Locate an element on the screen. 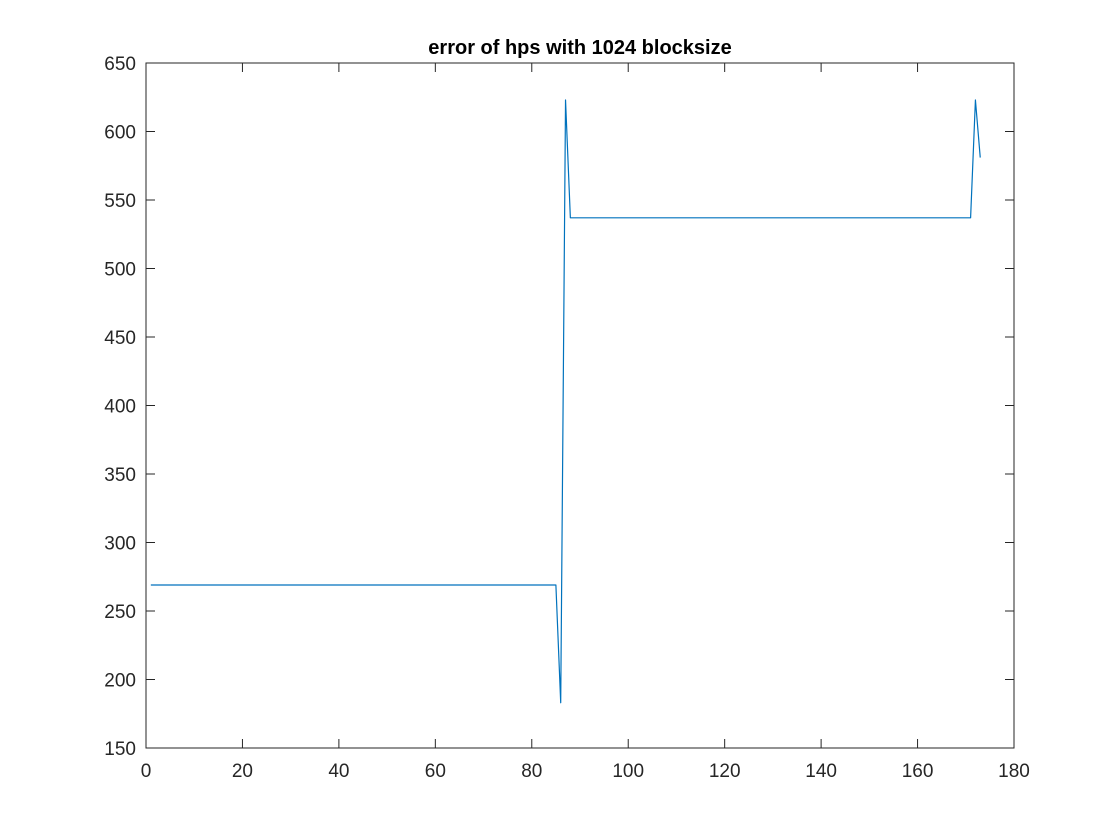  x-tick-label: 80 is located at coordinates (531, 771).